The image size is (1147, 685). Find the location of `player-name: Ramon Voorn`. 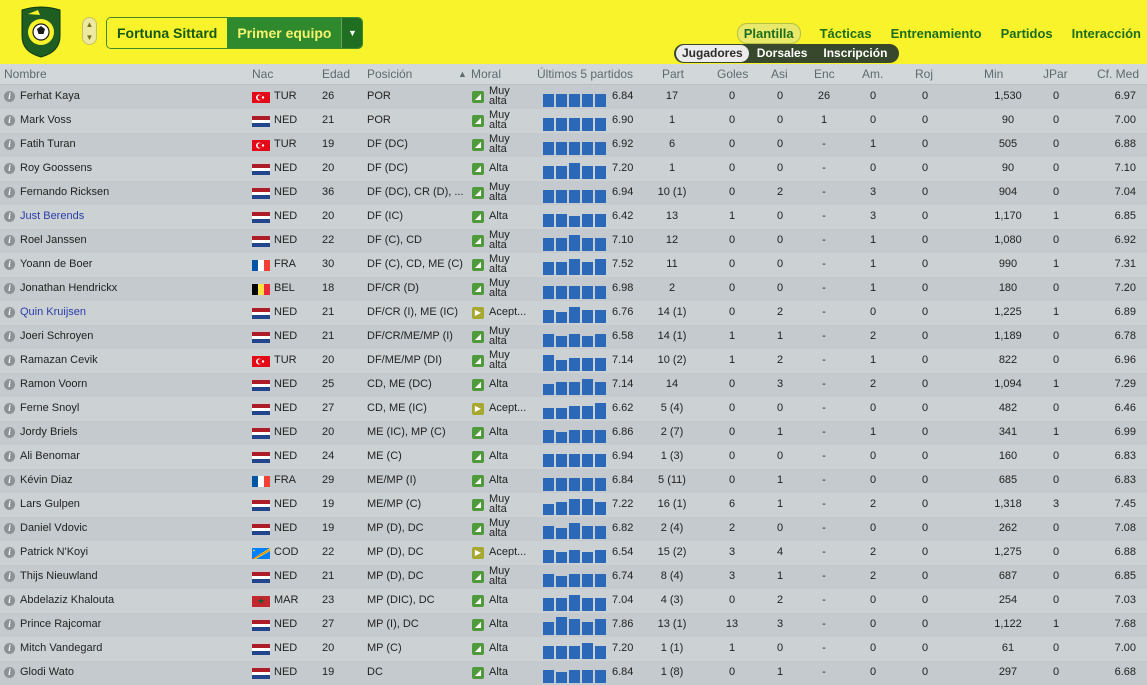

player-name: Ramon Voorn is located at coordinates (54, 384).